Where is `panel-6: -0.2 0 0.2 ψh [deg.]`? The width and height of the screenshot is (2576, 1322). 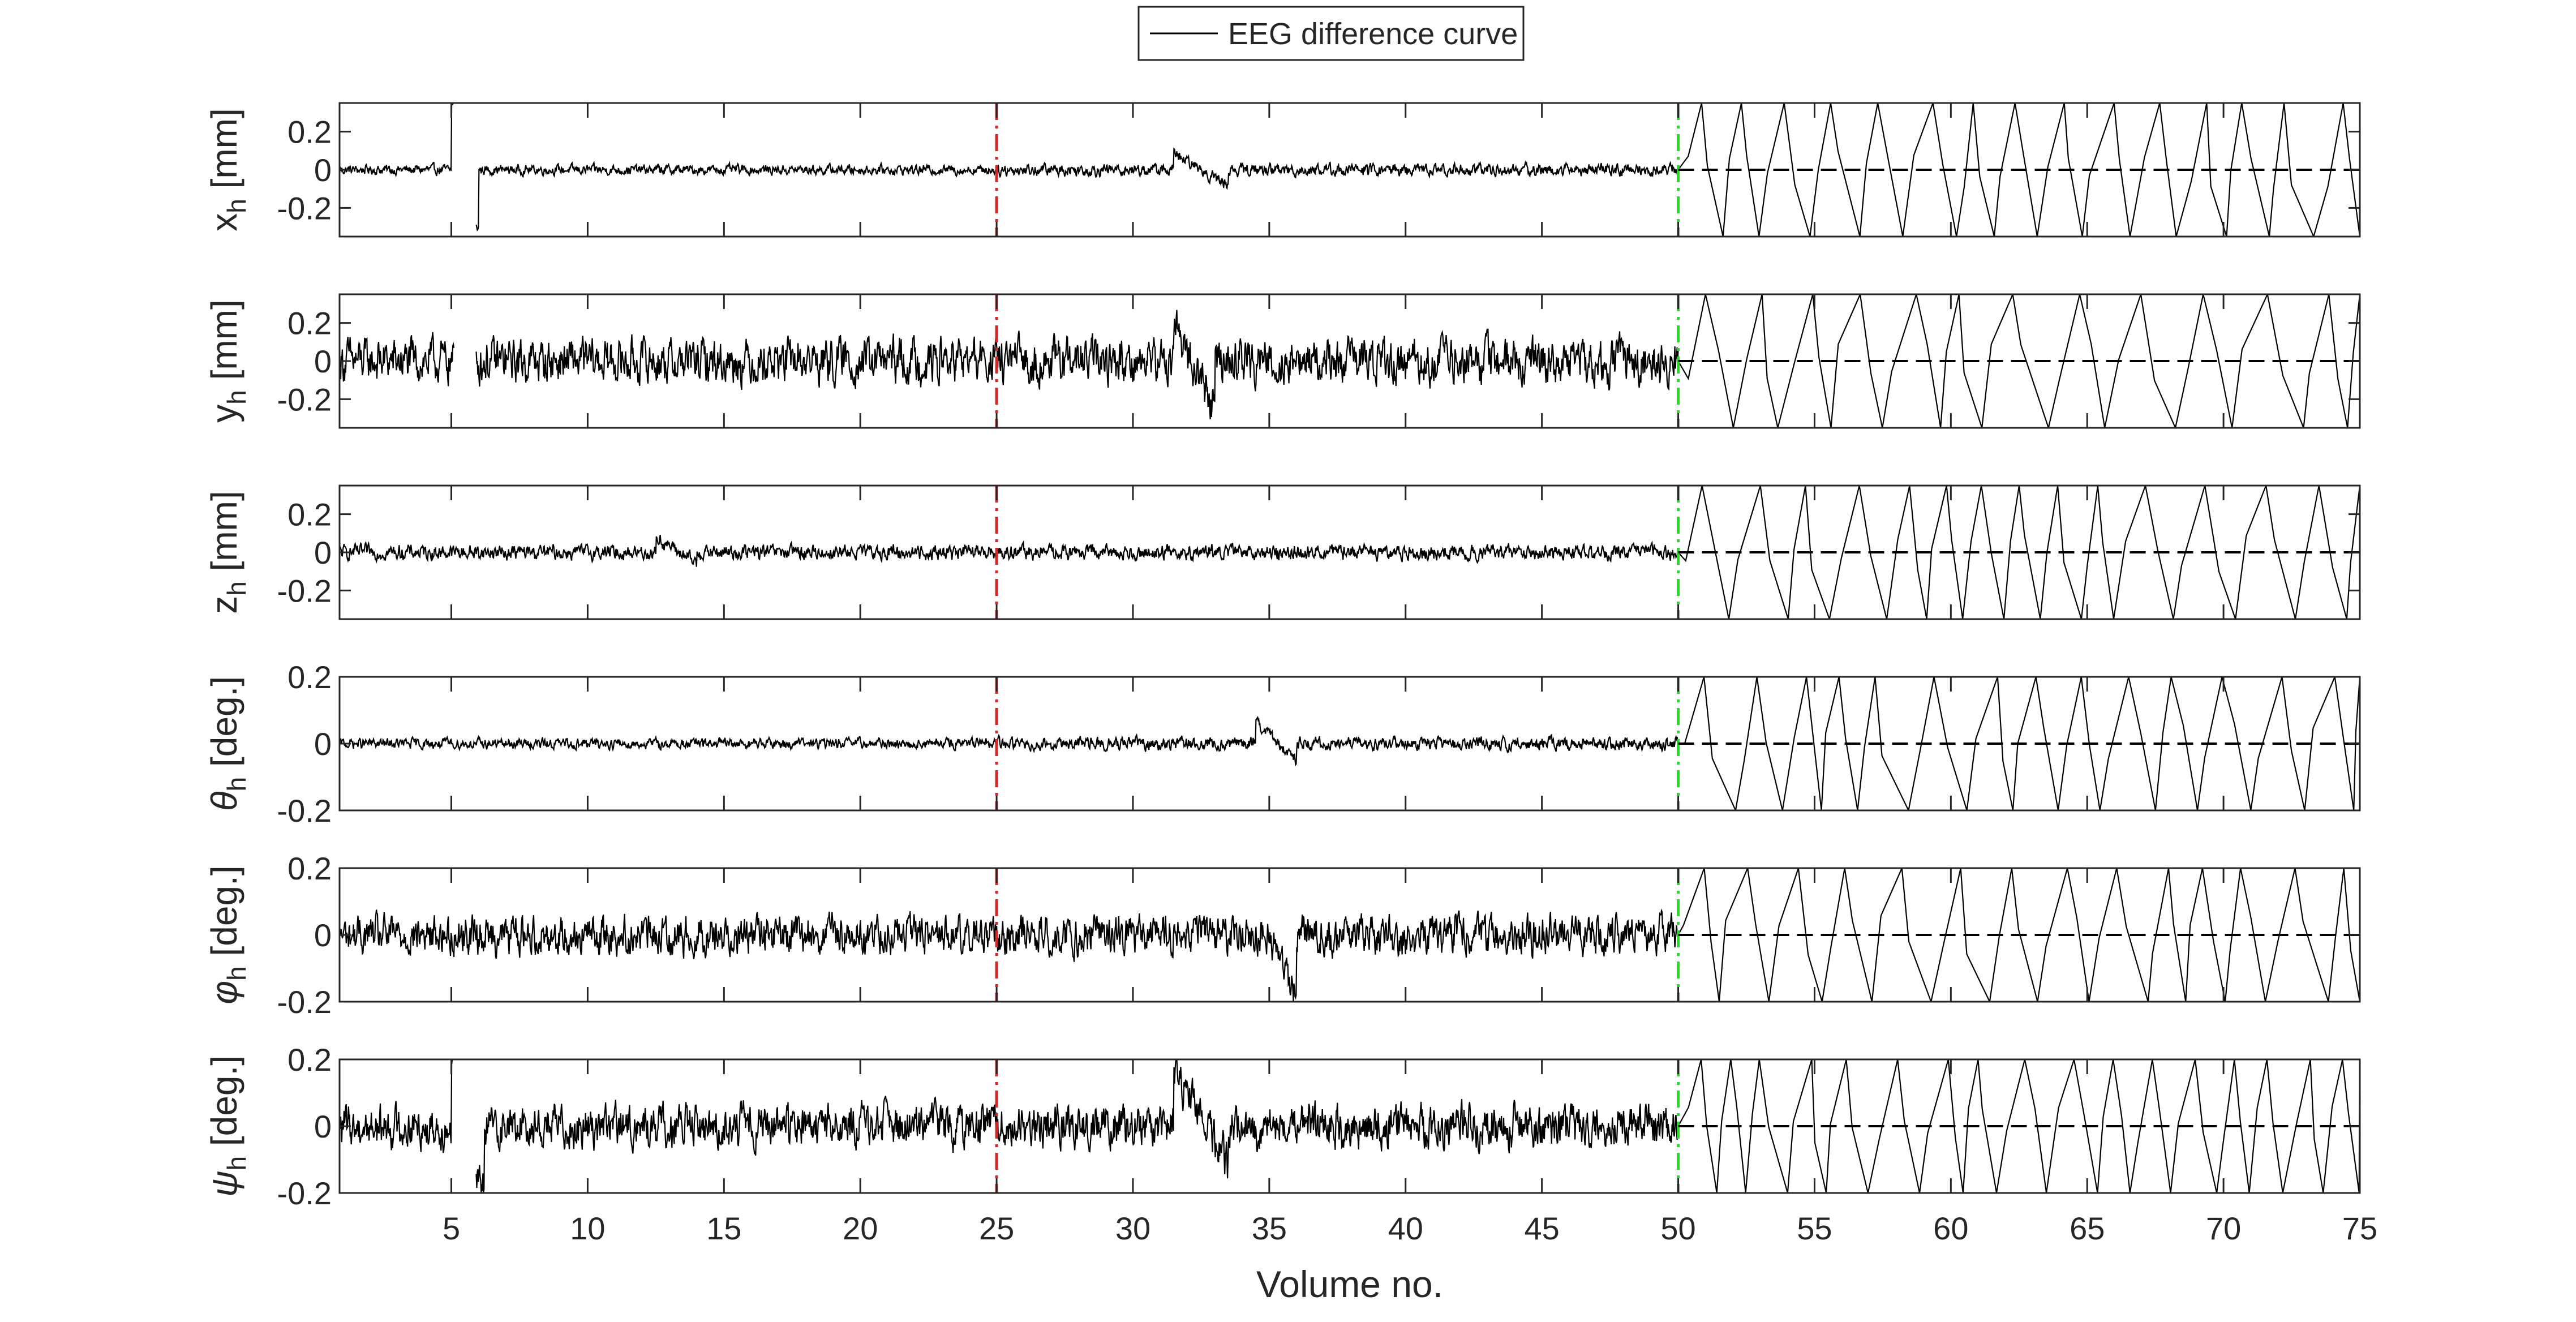 panel-6: -0.2 0 0.2 ψh [deg.] is located at coordinates (1282, 1126).